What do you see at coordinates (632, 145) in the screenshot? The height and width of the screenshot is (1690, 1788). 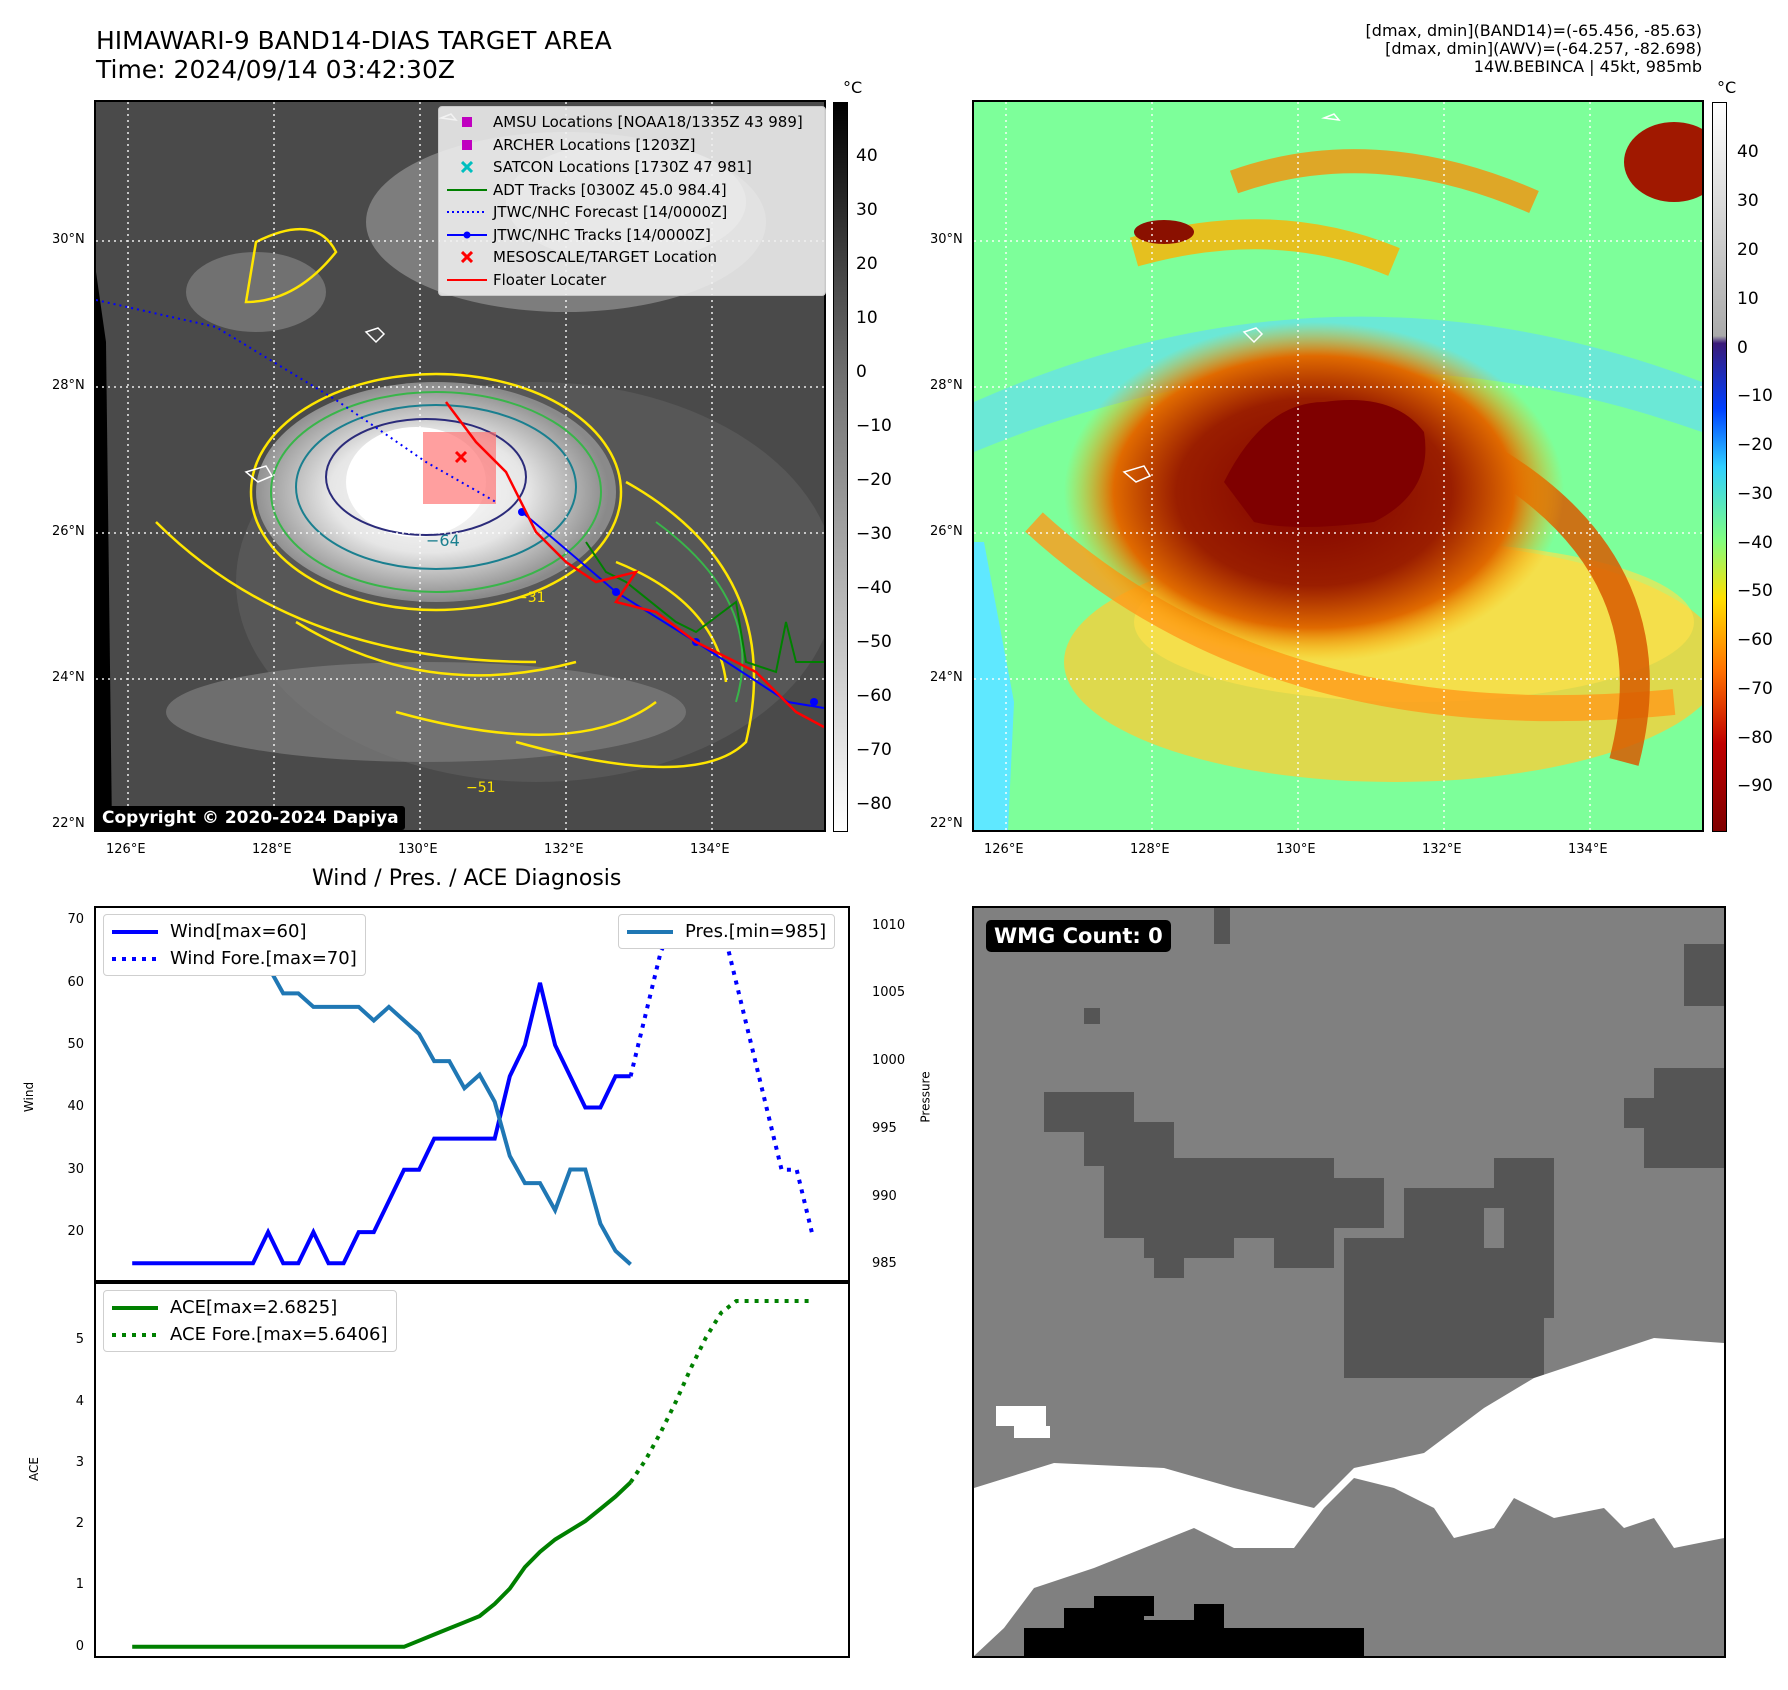 I see `legend-item-archer: ARCHER Locations [1203Z]` at bounding box center [632, 145].